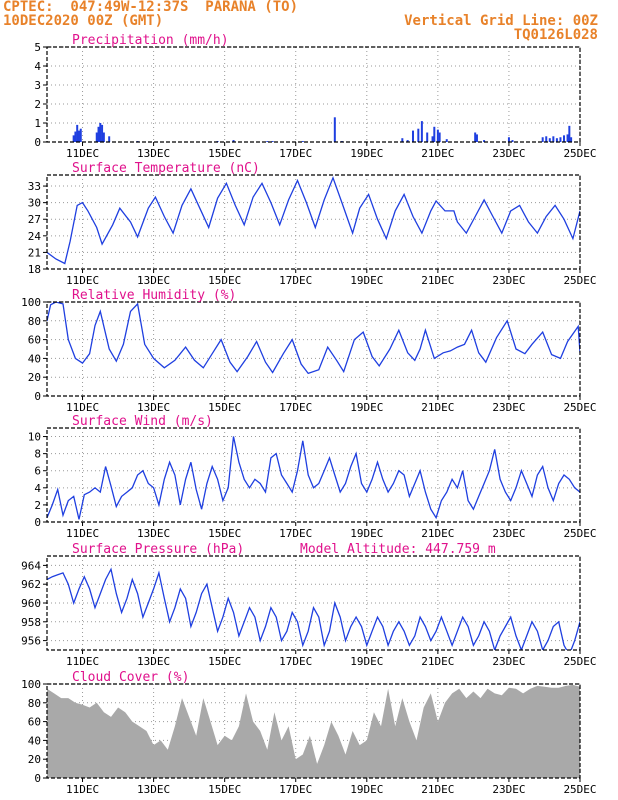 The image size is (618, 800). What do you see at coordinates (295, 153) in the screenshot?
I see `precipitation-xtick-label: 17DEC` at bounding box center [295, 153].